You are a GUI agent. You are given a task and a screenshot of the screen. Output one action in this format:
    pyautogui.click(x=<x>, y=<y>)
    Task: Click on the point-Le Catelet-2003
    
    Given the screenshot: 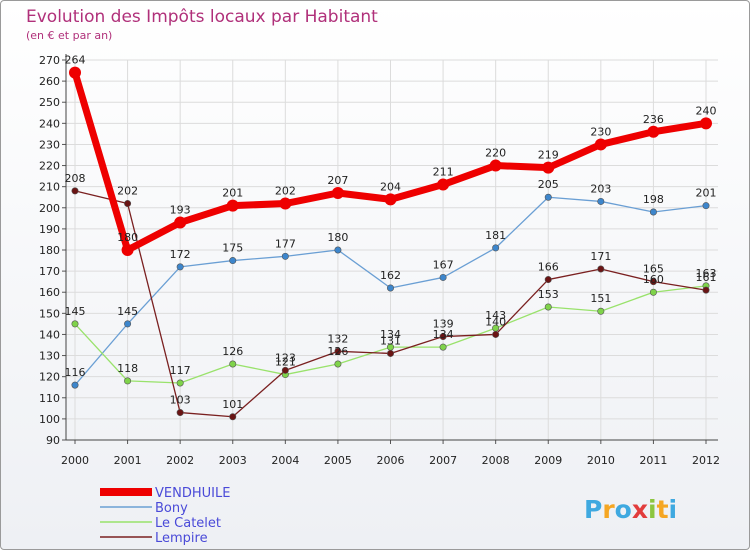 What is the action you would take?
    pyautogui.click(x=233, y=364)
    